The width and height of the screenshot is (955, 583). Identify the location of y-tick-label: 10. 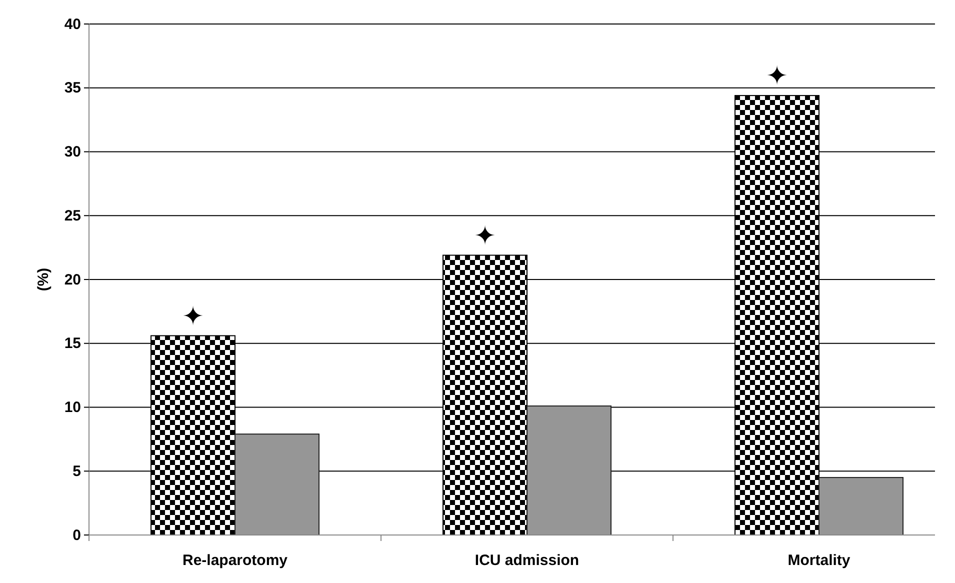
(72, 407).